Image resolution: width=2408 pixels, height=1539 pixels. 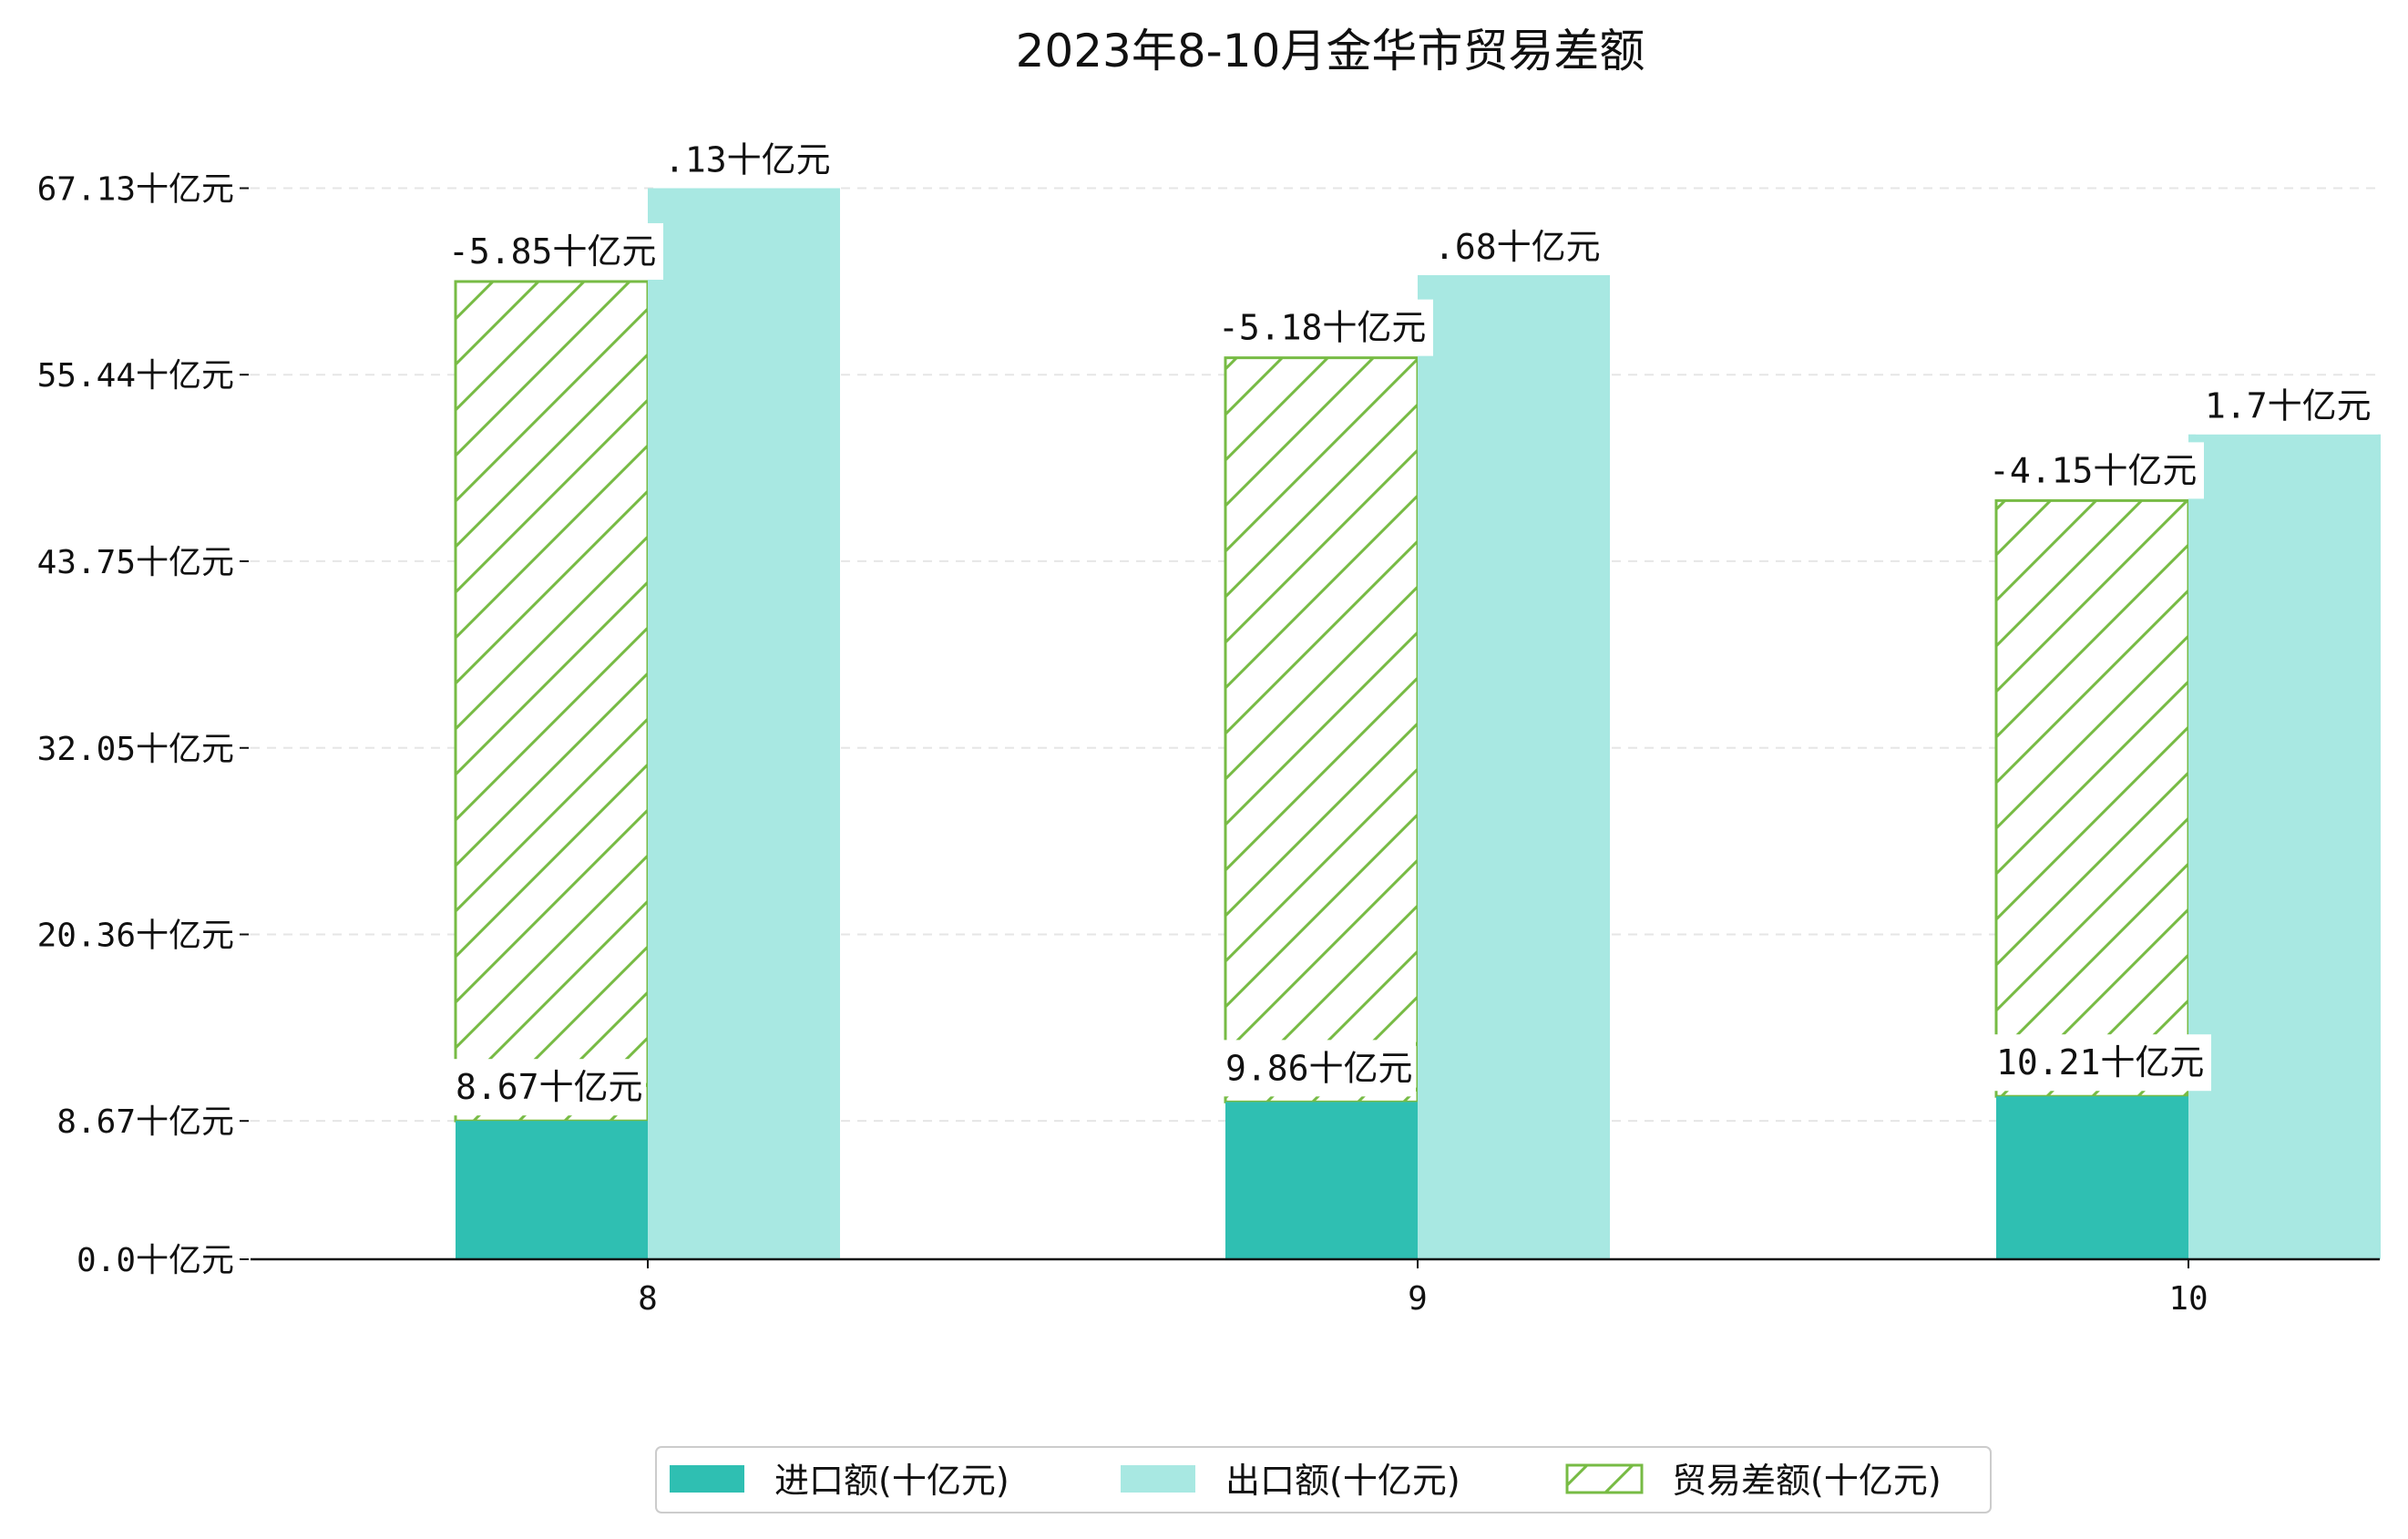 I want to click on legend: 进口额(十亿元) 出口额(十亿元) 贸易差额(十亿元), so click(x=1323, y=1480).